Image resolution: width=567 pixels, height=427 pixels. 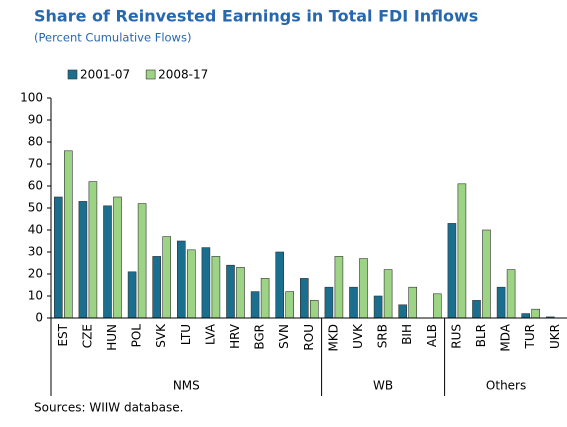 What do you see at coordinates (161, 335) in the screenshot?
I see `x-tick-label: SVK` at bounding box center [161, 335].